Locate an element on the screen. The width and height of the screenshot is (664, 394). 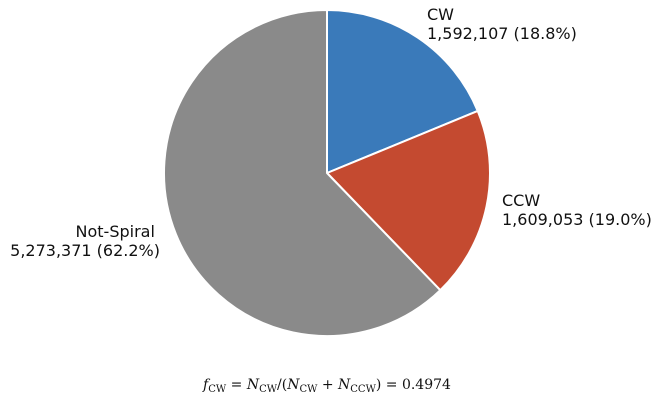
slice-label-ccw-value: 1,609,053 (19.0%) is located at coordinates (577, 219).